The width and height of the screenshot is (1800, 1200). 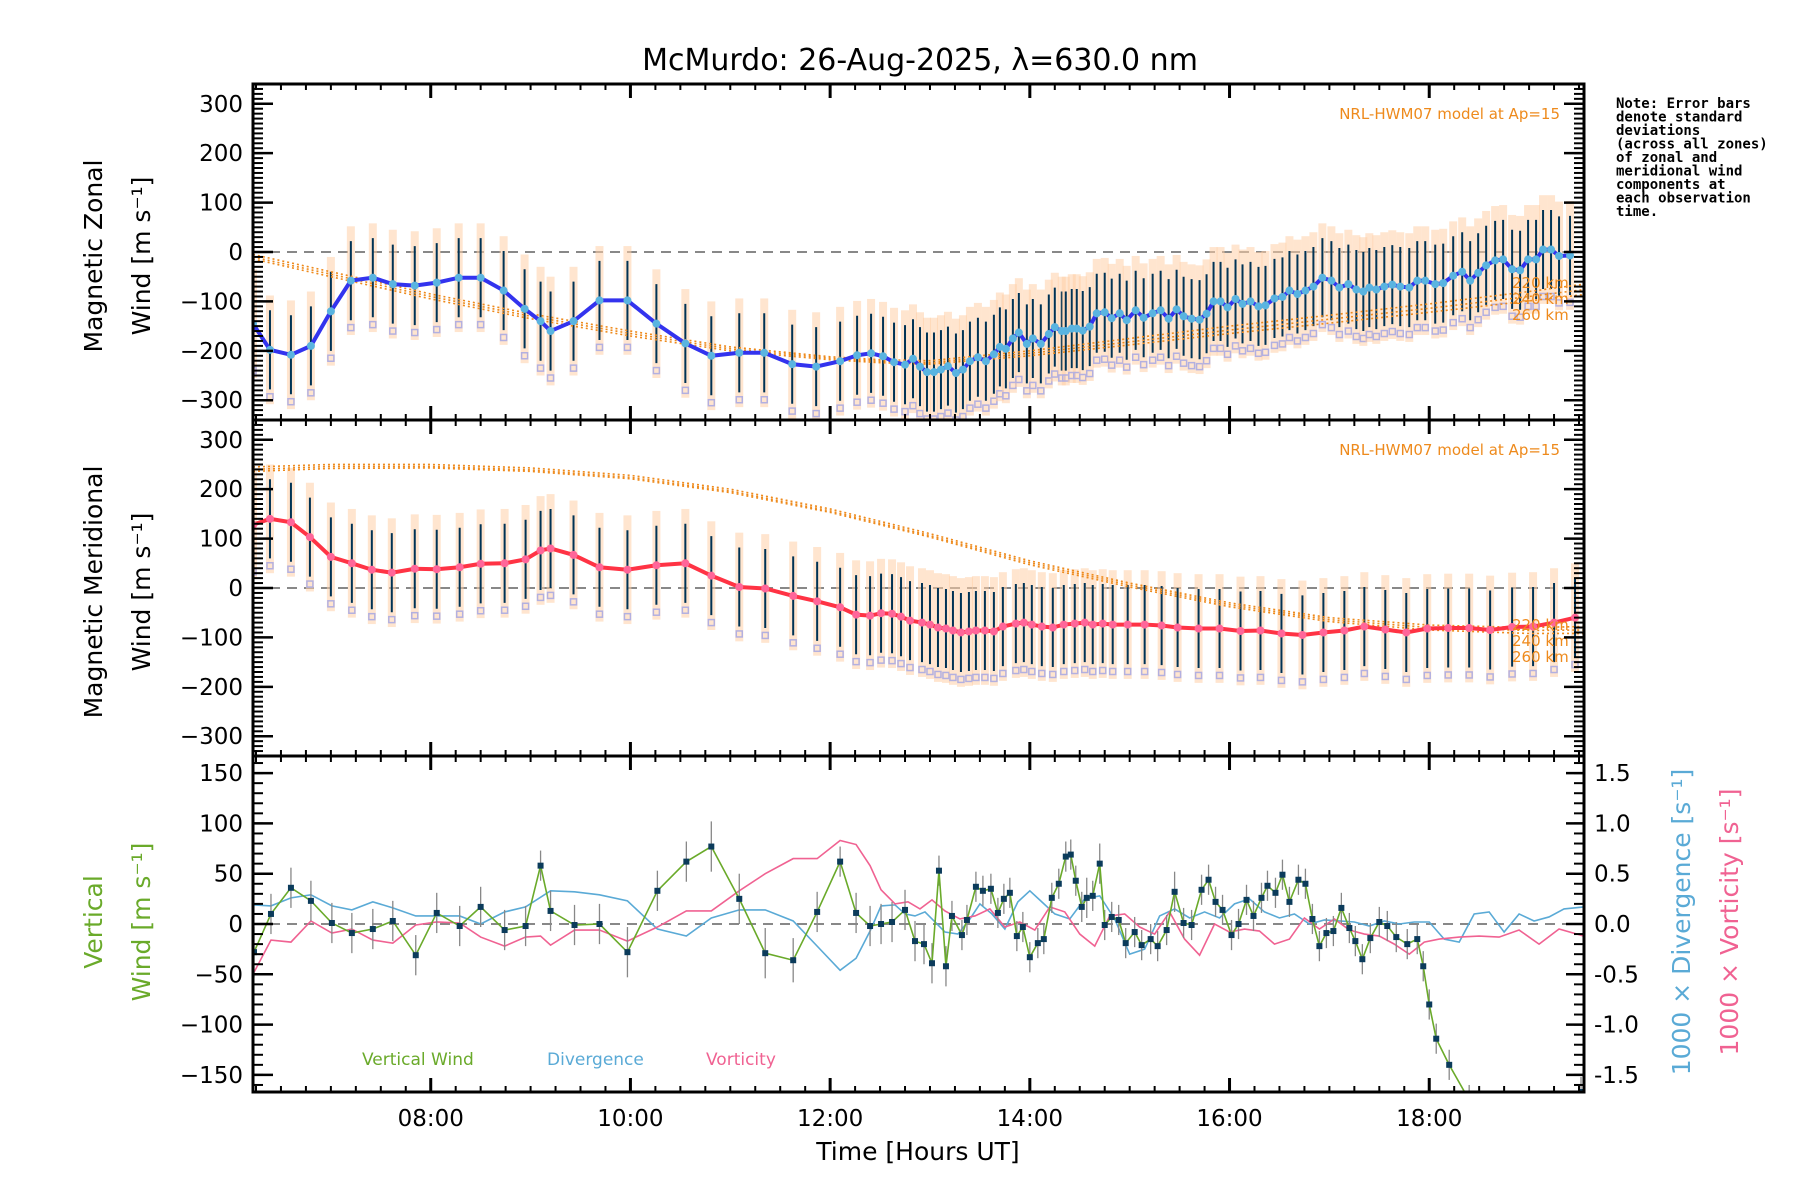 I want to click on altitude-label: 240 km, so click(x=1540, y=641).